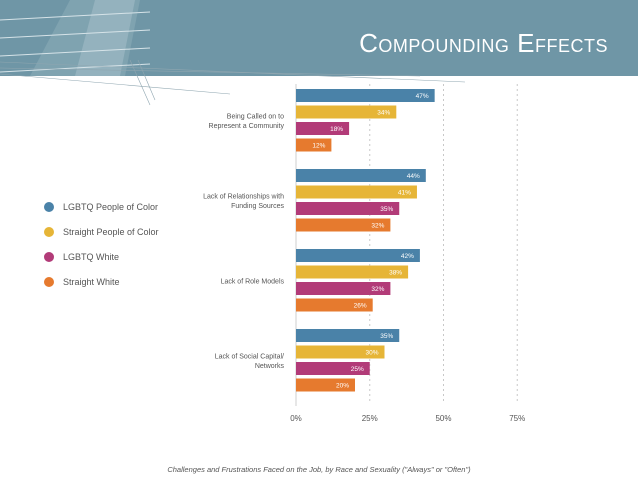 The width and height of the screenshot is (638, 479). What do you see at coordinates (253, 281) in the screenshot?
I see `category-label: Lack of Role Models` at bounding box center [253, 281].